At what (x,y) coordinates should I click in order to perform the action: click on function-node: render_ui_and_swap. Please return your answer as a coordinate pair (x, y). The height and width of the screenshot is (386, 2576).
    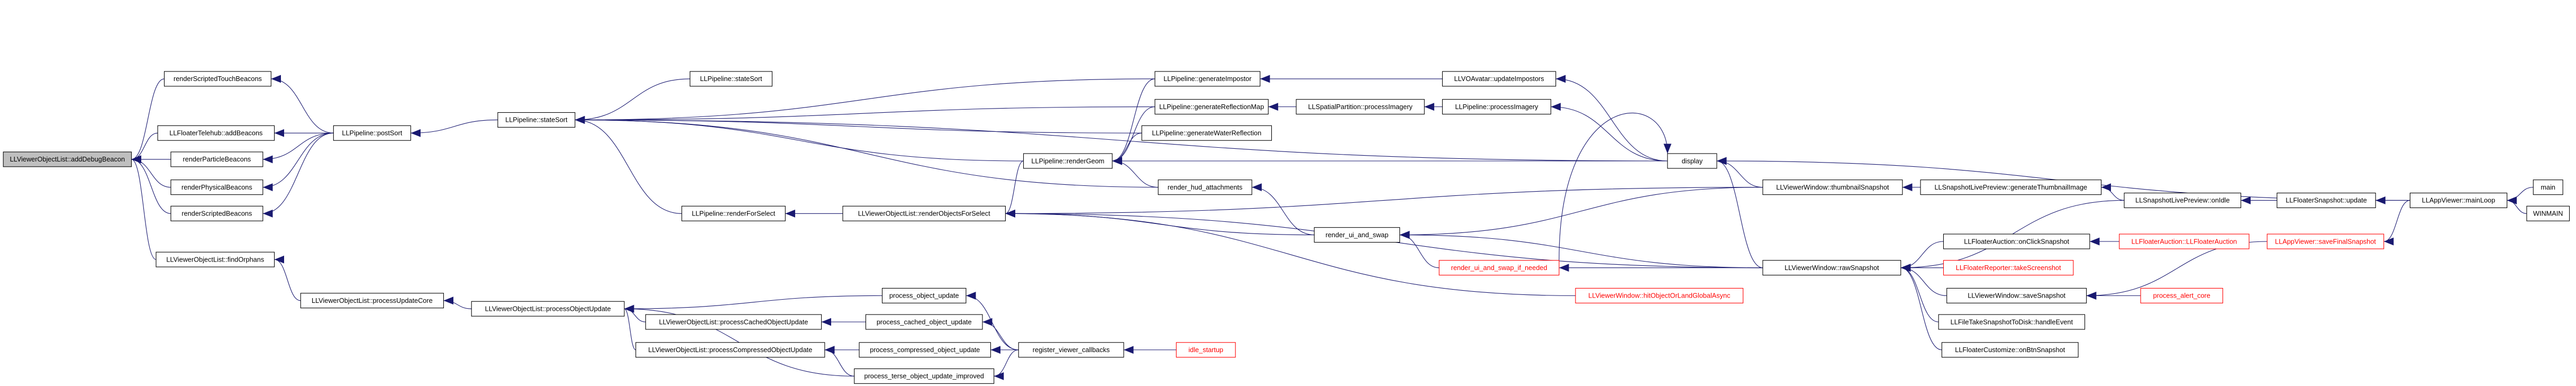
    Looking at the image, I should click on (1357, 235).